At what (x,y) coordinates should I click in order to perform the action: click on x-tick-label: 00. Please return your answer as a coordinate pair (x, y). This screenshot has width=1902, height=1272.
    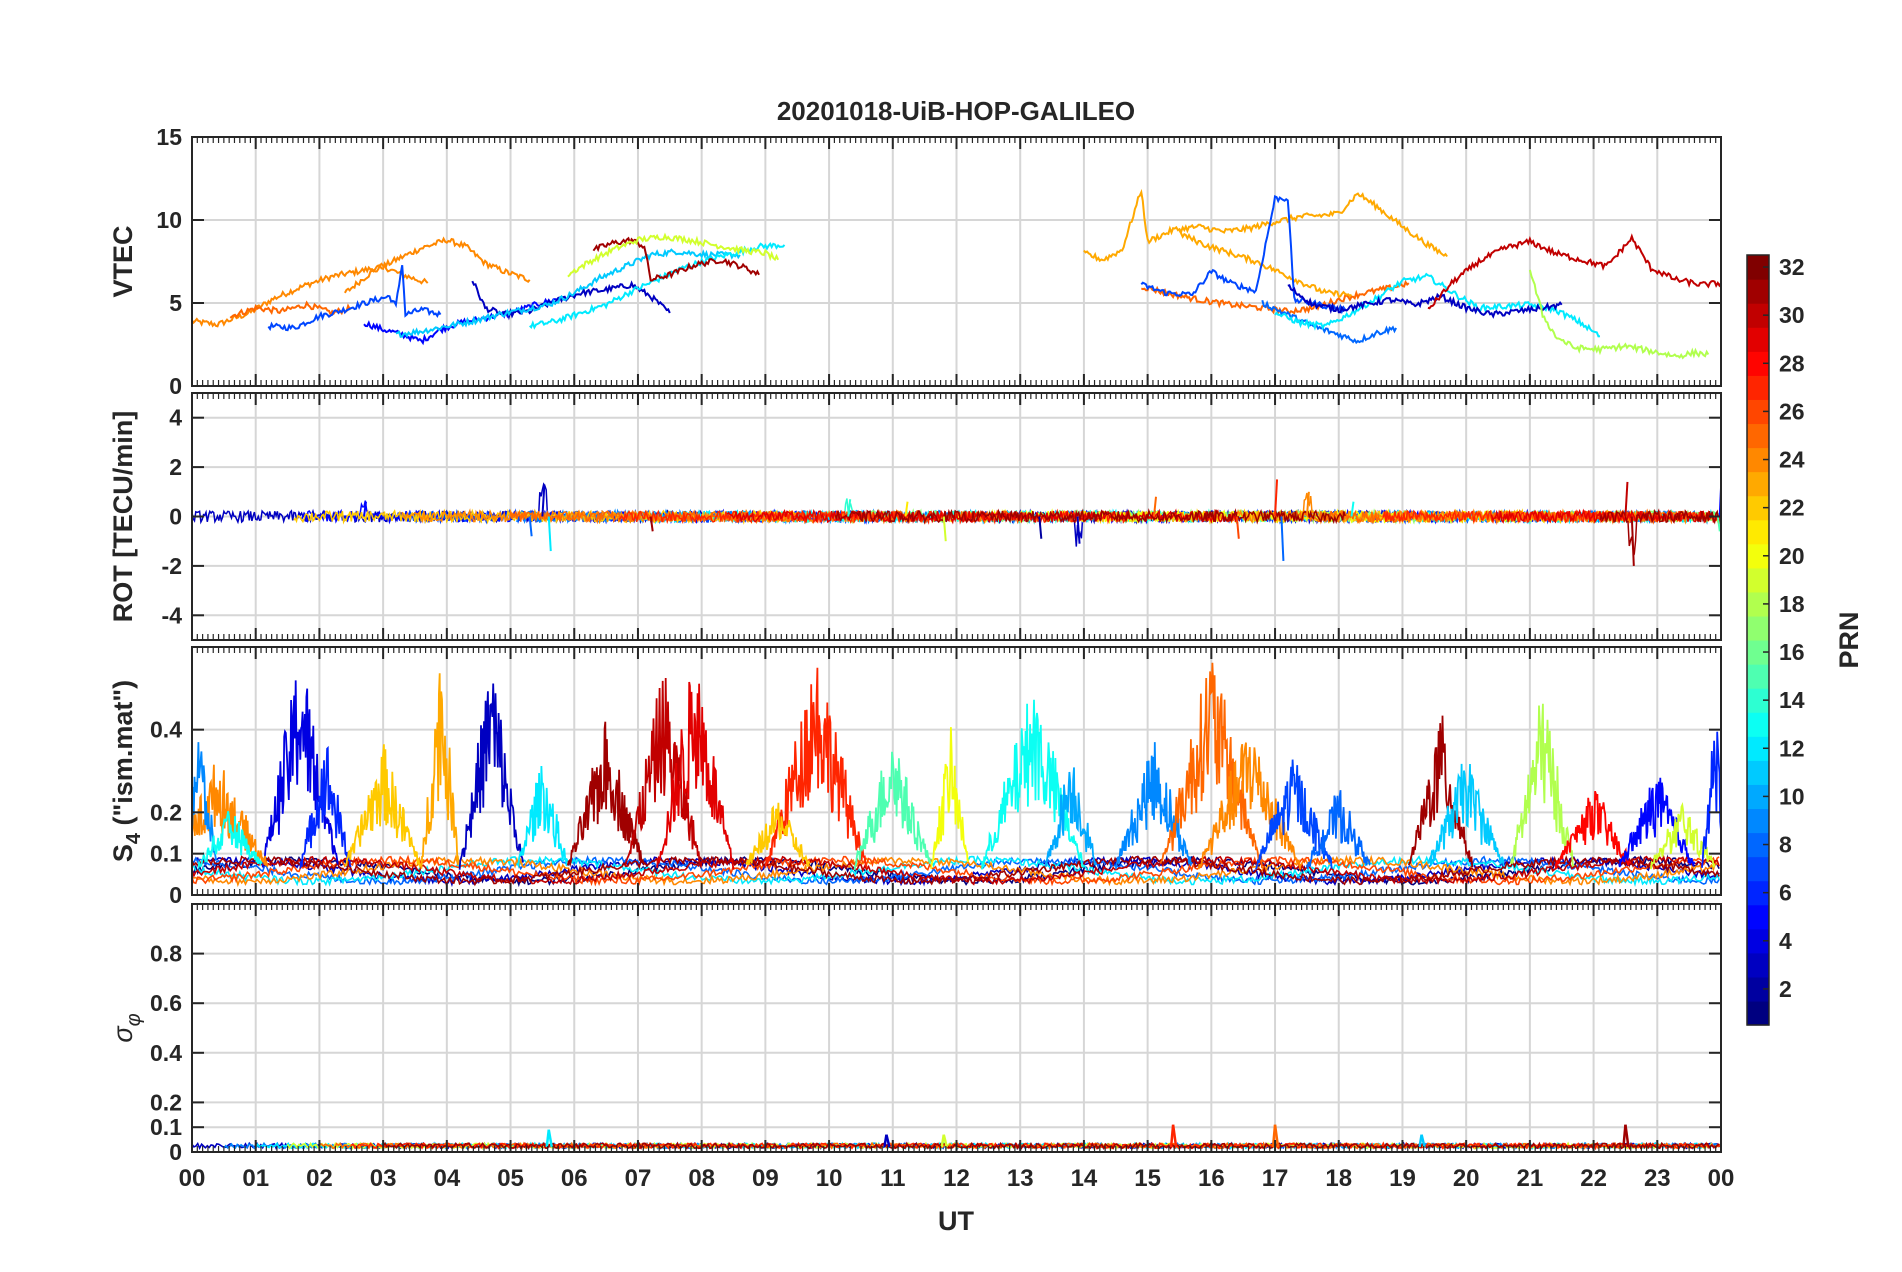
    Looking at the image, I should click on (1721, 1178).